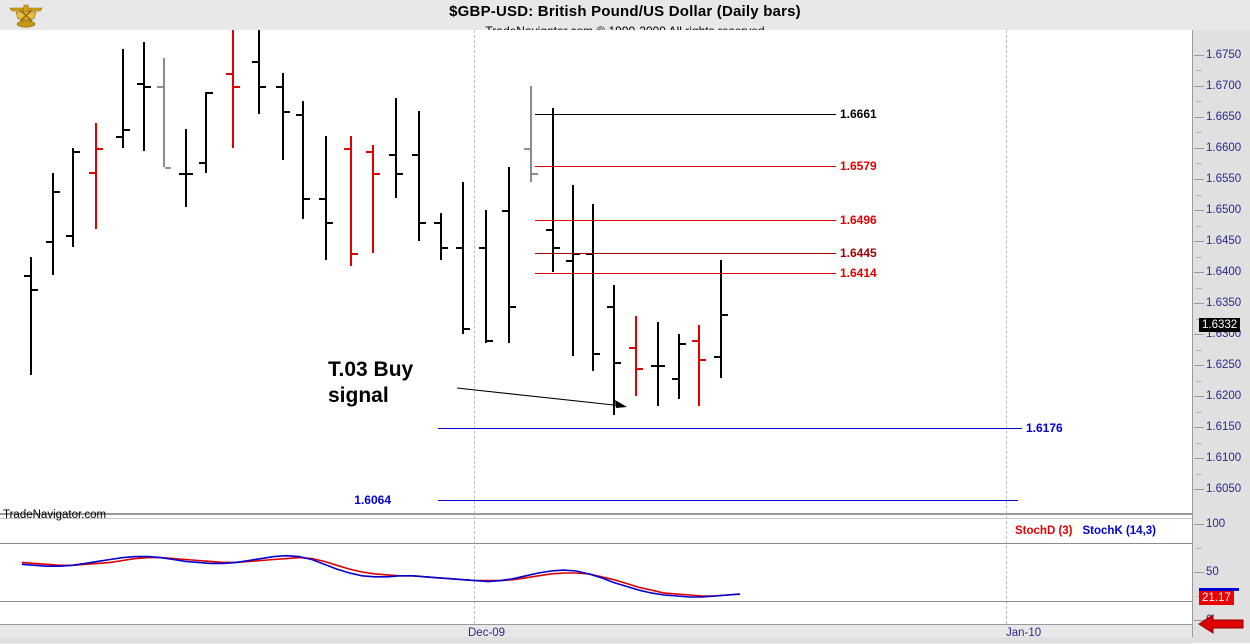  I want to click on price-axis-label: 1.6450, so click(1224, 241).